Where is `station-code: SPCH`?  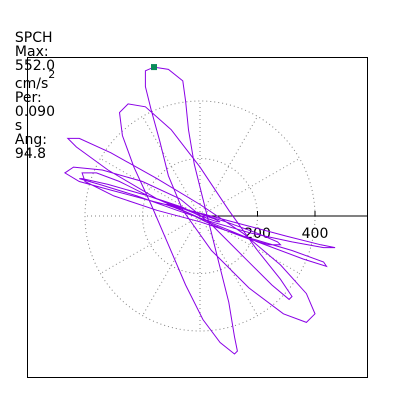
station-code: SPCH is located at coordinates (33, 38).